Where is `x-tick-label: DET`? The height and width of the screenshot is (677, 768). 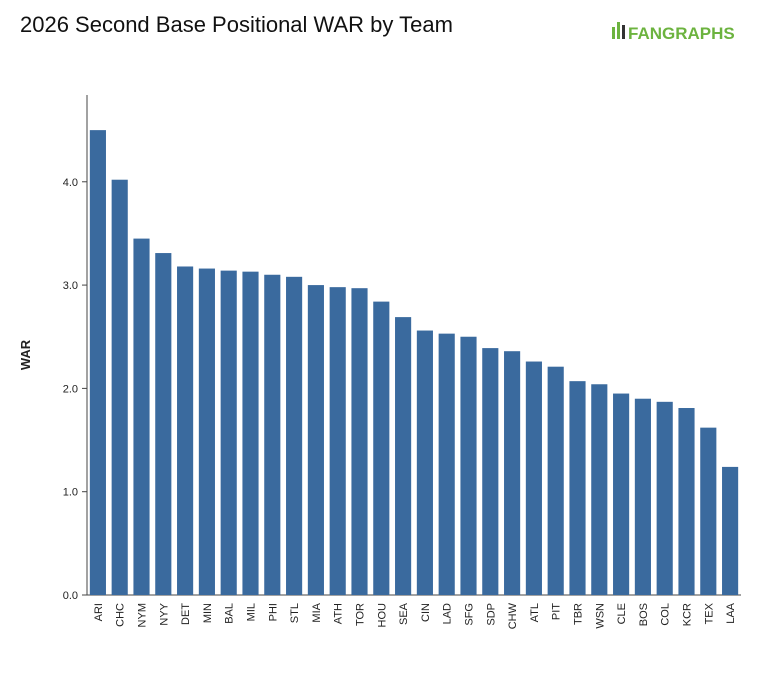
x-tick-label: DET is located at coordinates (186, 614).